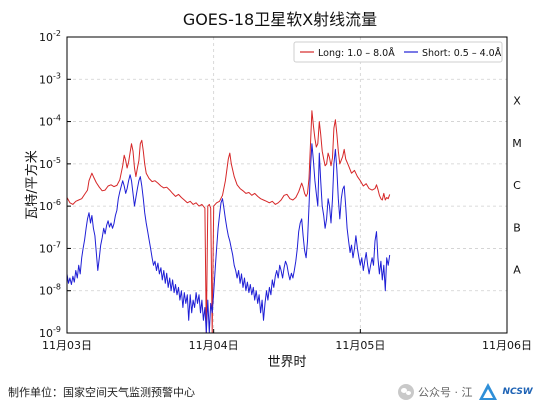 The image size is (554, 413). I want to click on flare-class-label: X, so click(517, 101).